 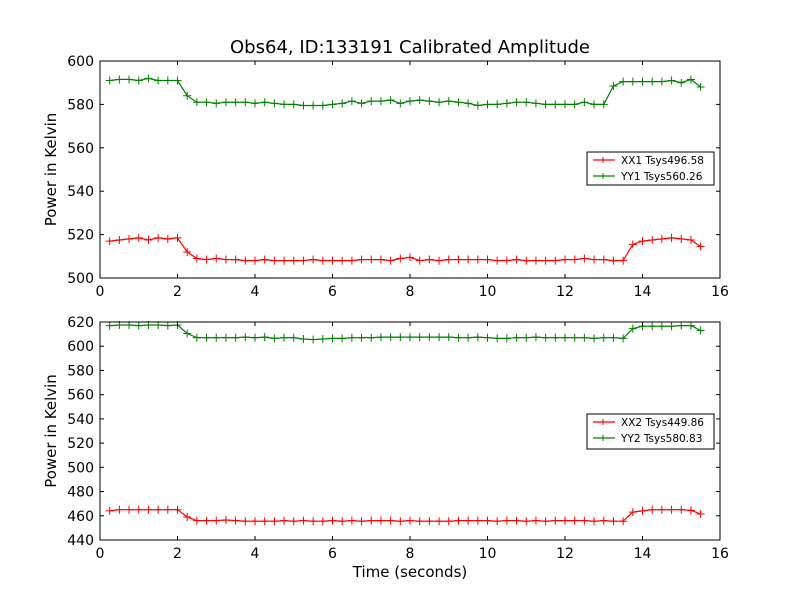 What do you see at coordinates (332, 292) in the screenshot?
I see `x-tick-label: 6` at bounding box center [332, 292].